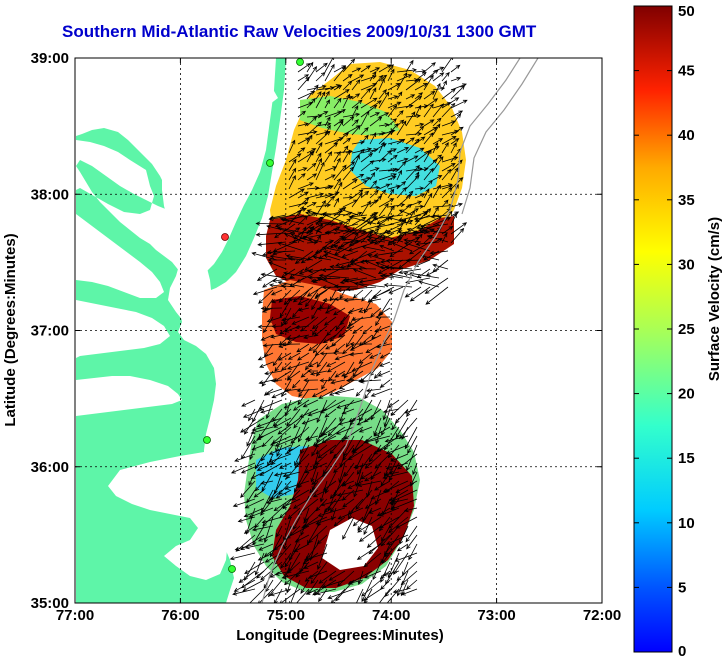 The image size is (724, 659). I want to click on colorbar-tick-label: 35, so click(686, 200).